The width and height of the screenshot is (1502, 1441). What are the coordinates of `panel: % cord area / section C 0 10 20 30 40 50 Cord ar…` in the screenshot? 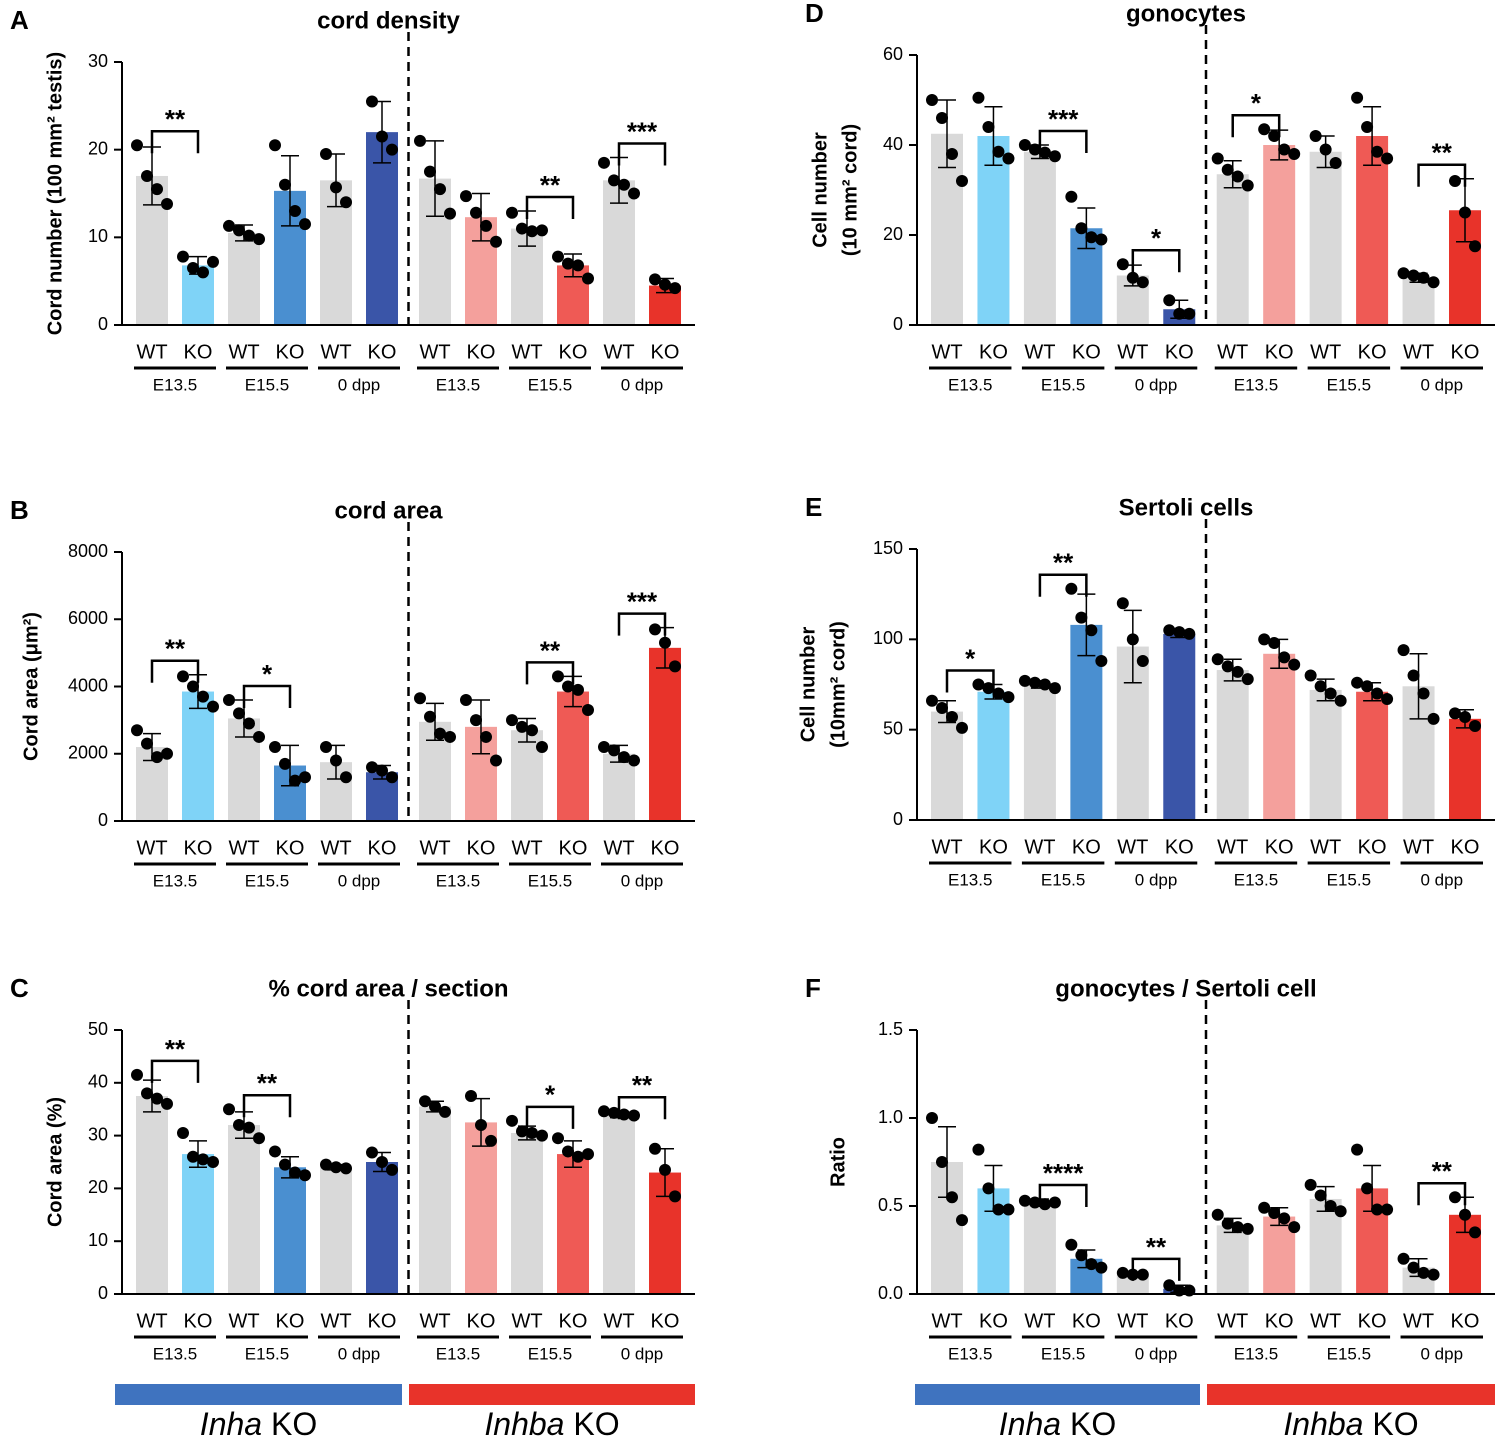 It's located at (352, 1168).